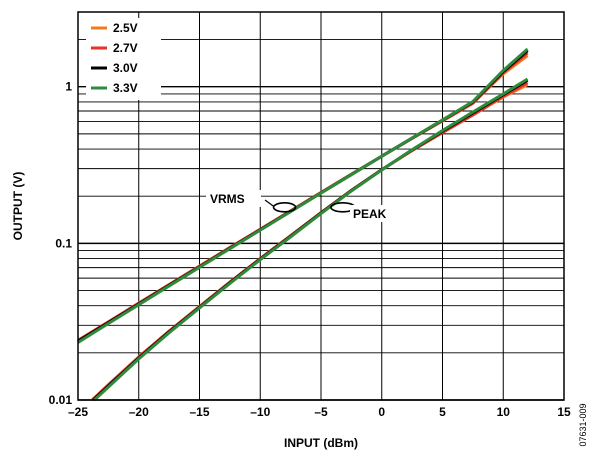  Describe the element at coordinates (125, 28) in the screenshot. I see `legend-label: 2.5V` at that location.